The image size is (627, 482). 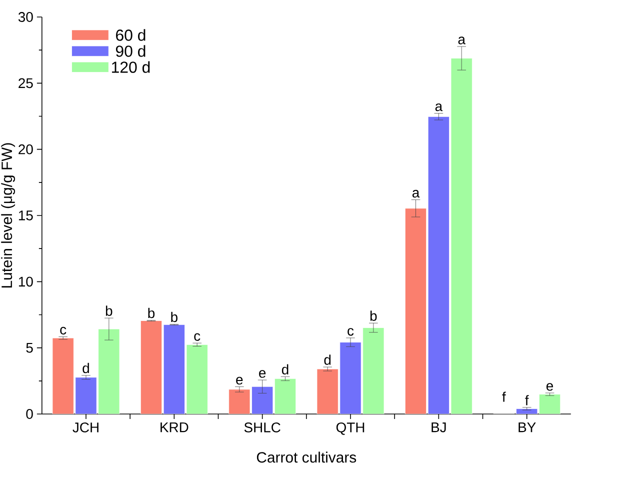 I want to click on x-tick-label: SHLC, so click(x=262, y=427).